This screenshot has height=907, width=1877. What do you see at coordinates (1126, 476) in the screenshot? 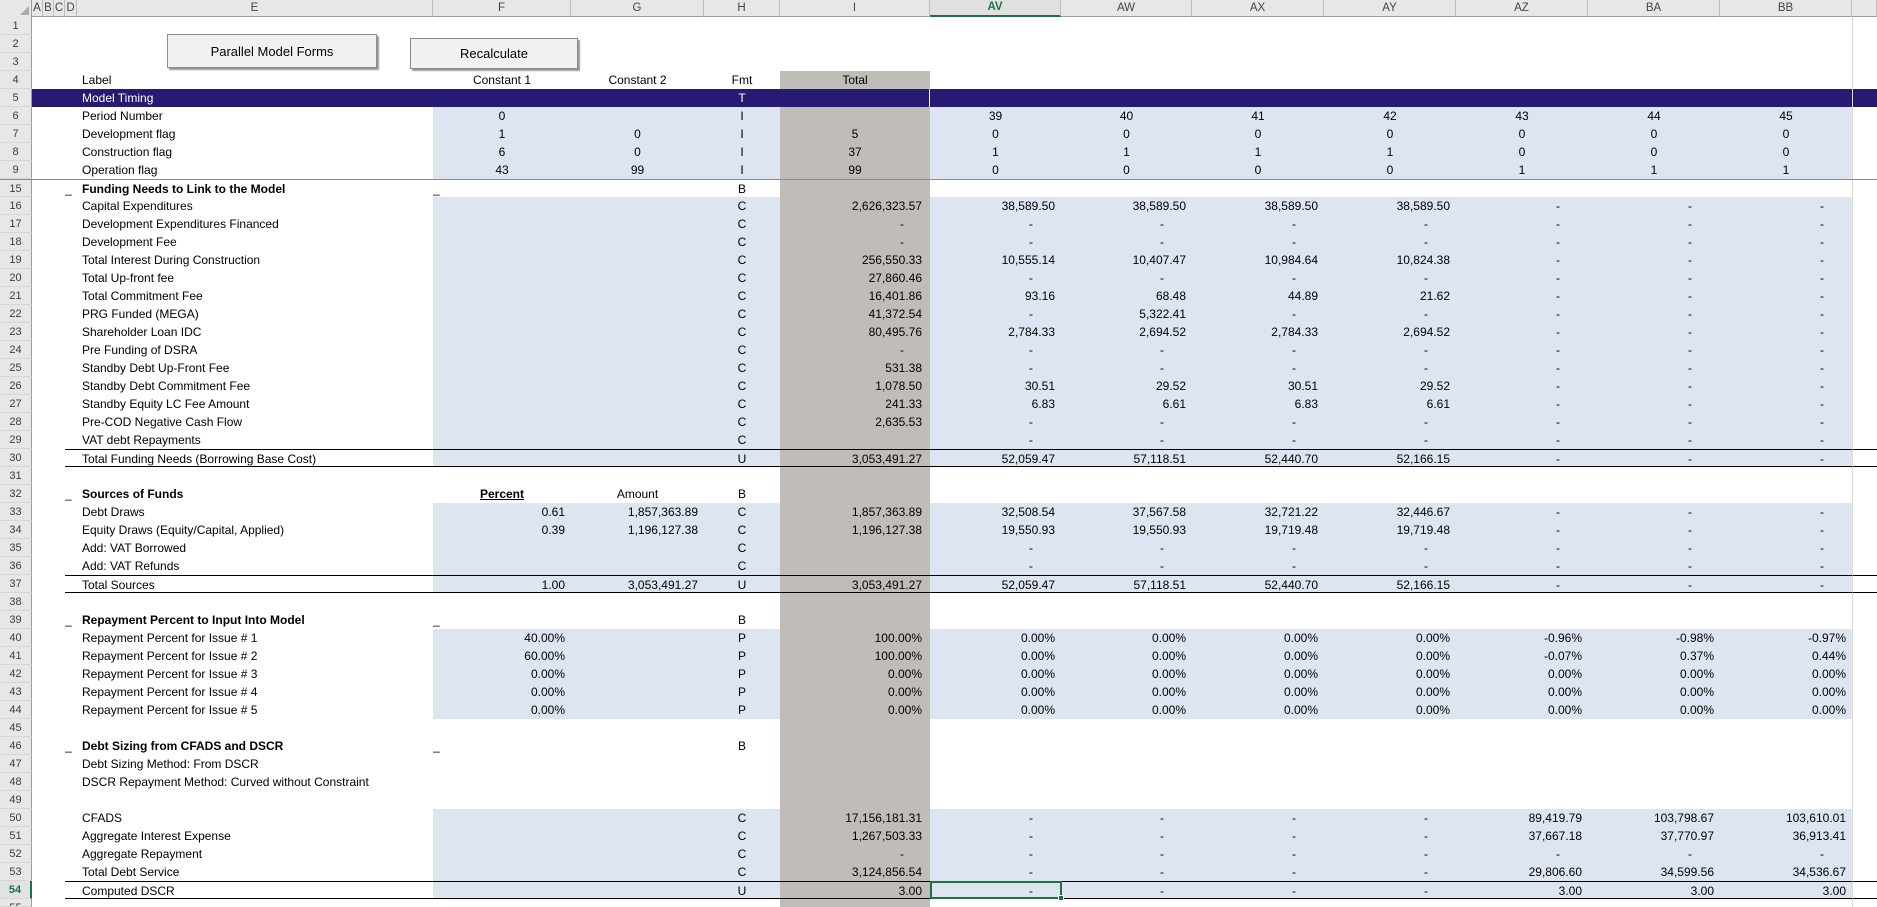
I see `cell-AW31` at bounding box center [1126, 476].